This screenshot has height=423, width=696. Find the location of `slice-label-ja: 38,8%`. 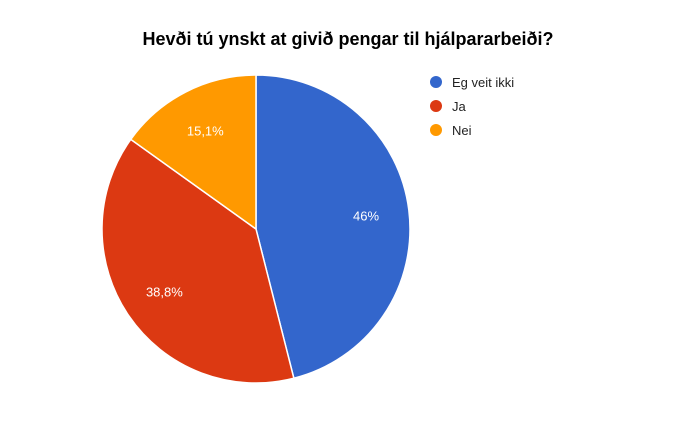

slice-label-ja: 38,8% is located at coordinates (164, 292).